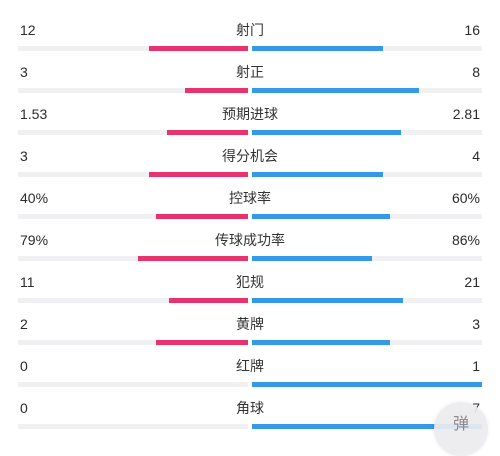 This screenshot has height=456, width=500. I want to click on away-value: 86%, so click(465, 240).